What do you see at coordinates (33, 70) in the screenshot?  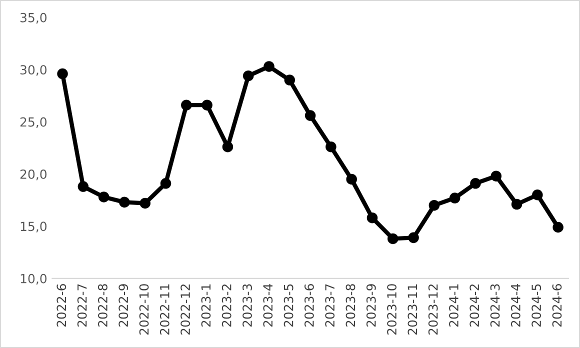 I see `y-tick-label: 30,0` at bounding box center [33, 70].